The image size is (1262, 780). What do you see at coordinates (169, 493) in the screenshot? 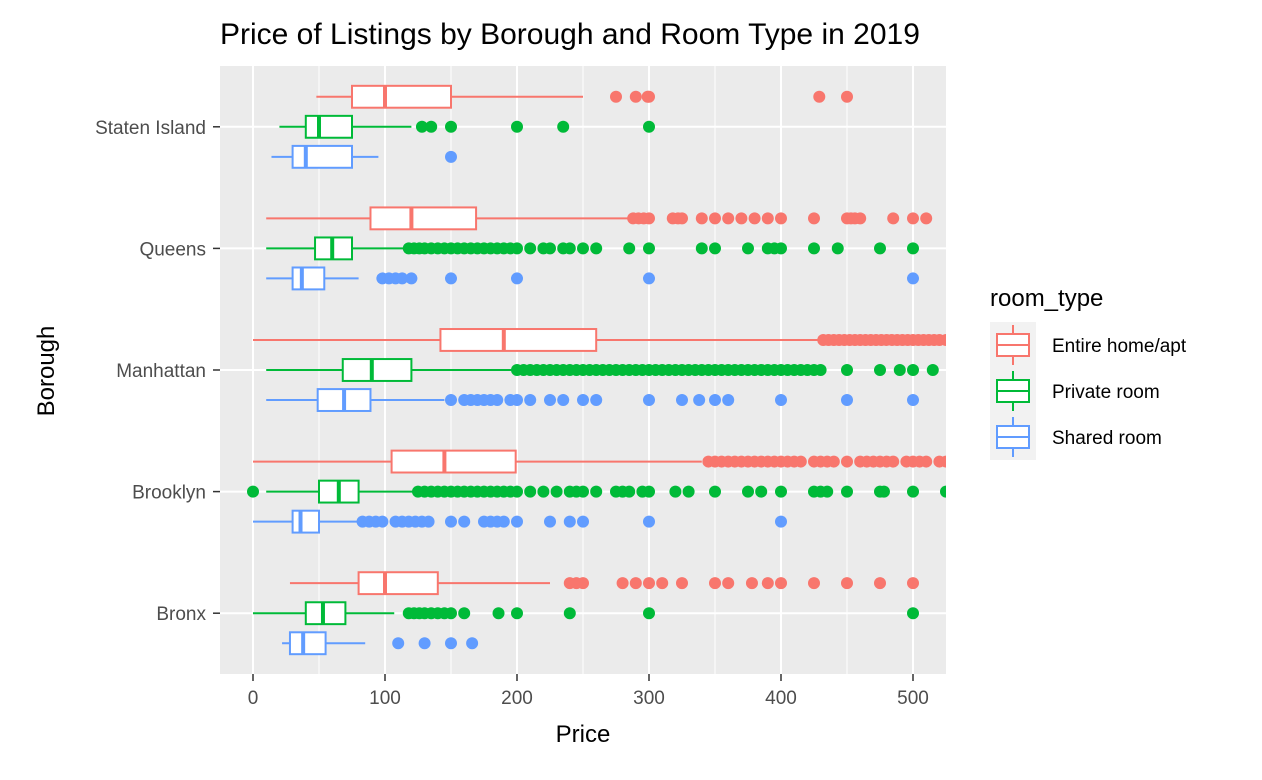
I see `y-tick-label: Brooklyn` at bounding box center [169, 493].